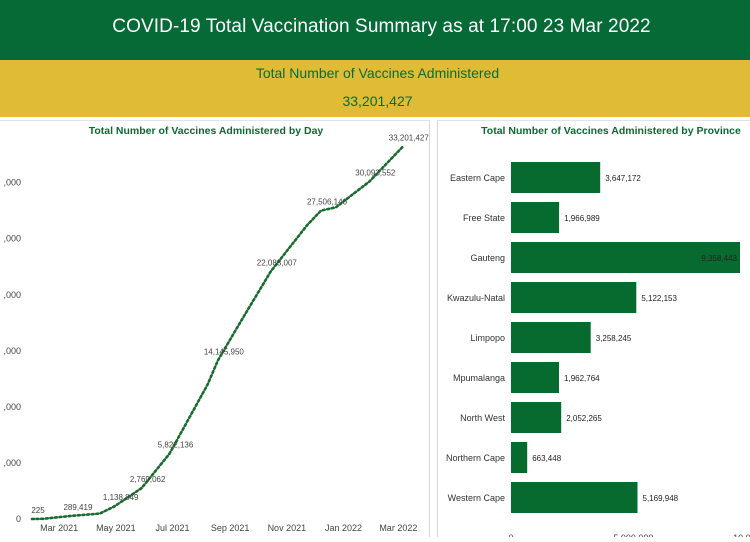 The width and height of the screenshot is (750, 542). What do you see at coordinates (475, 458) in the screenshot?
I see `province-label: Northern Cape` at bounding box center [475, 458].